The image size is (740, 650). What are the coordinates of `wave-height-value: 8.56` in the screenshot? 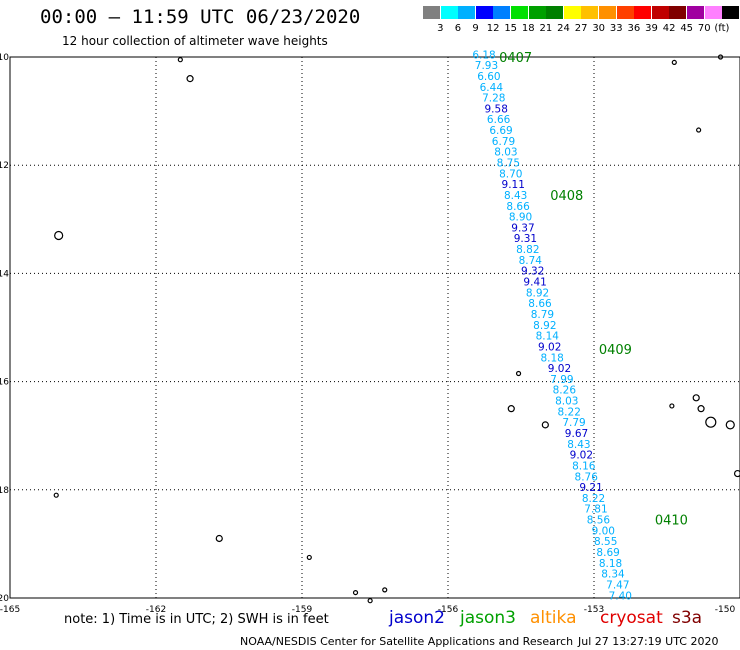 It's located at (599, 521).